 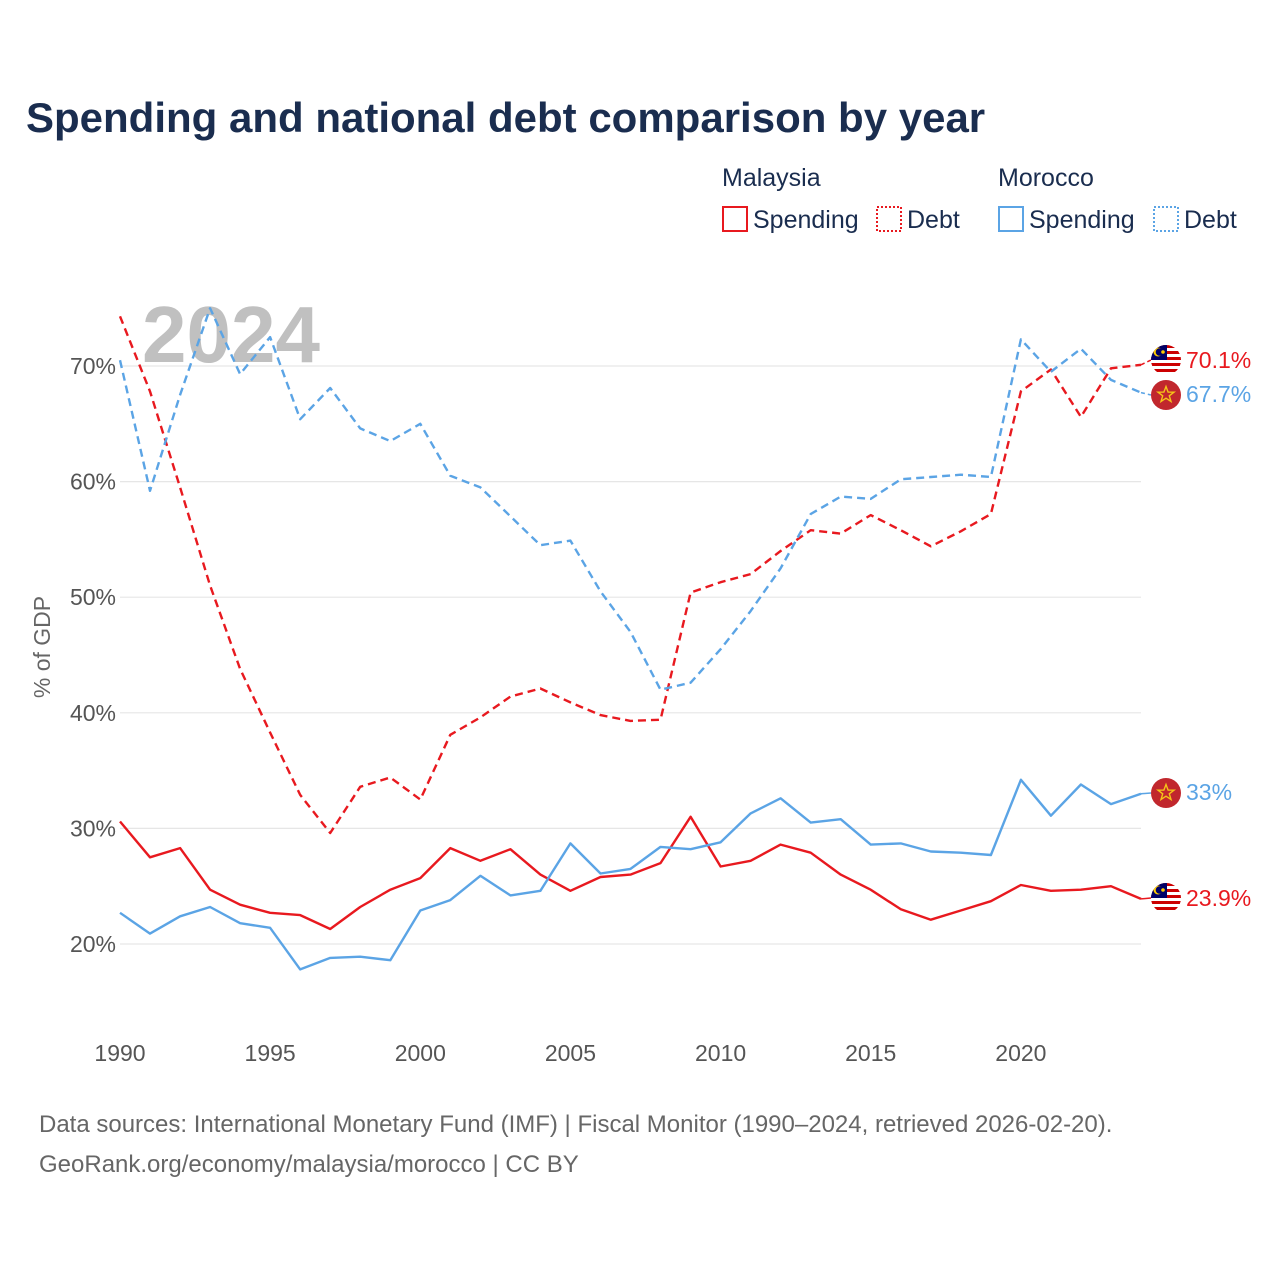 What do you see at coordinates (420, 1053) in the screenshot?
I see `x-tick-label: 2000` at bounding box center [420, 1053].